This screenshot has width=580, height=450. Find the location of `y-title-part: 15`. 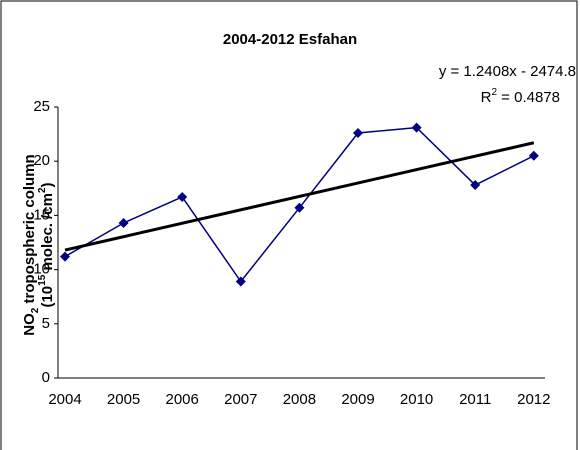

y-title-part: 15 is located at coordinates (42, 280).